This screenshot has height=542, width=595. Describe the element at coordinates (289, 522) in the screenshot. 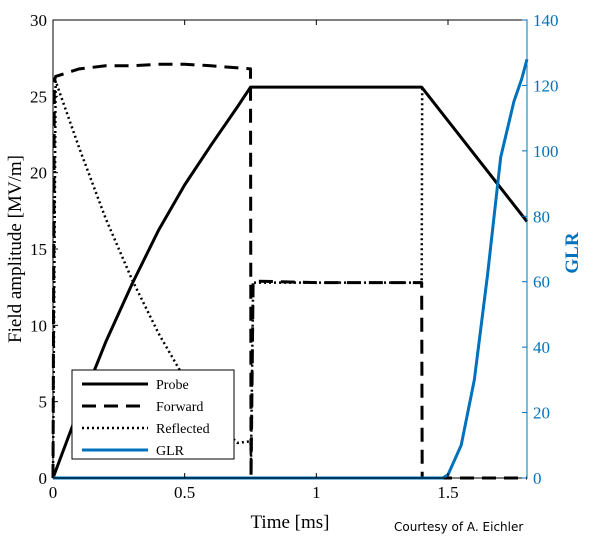

I see `x-axis-title: Time [ms]` at that location.